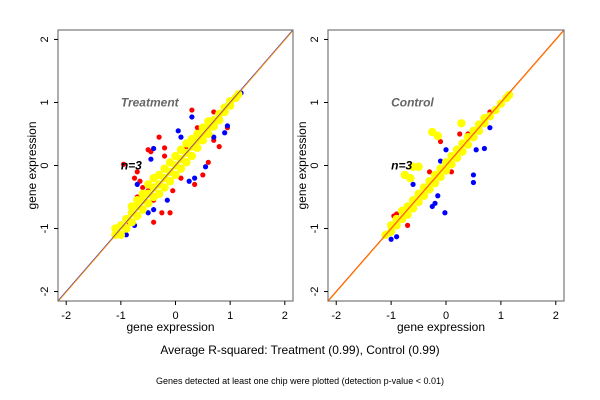 This screenshot has width=600, height=400. Describe the element at coordinates (45, 39) in the screenshot. I see `y-tick-label: 2` at that location.